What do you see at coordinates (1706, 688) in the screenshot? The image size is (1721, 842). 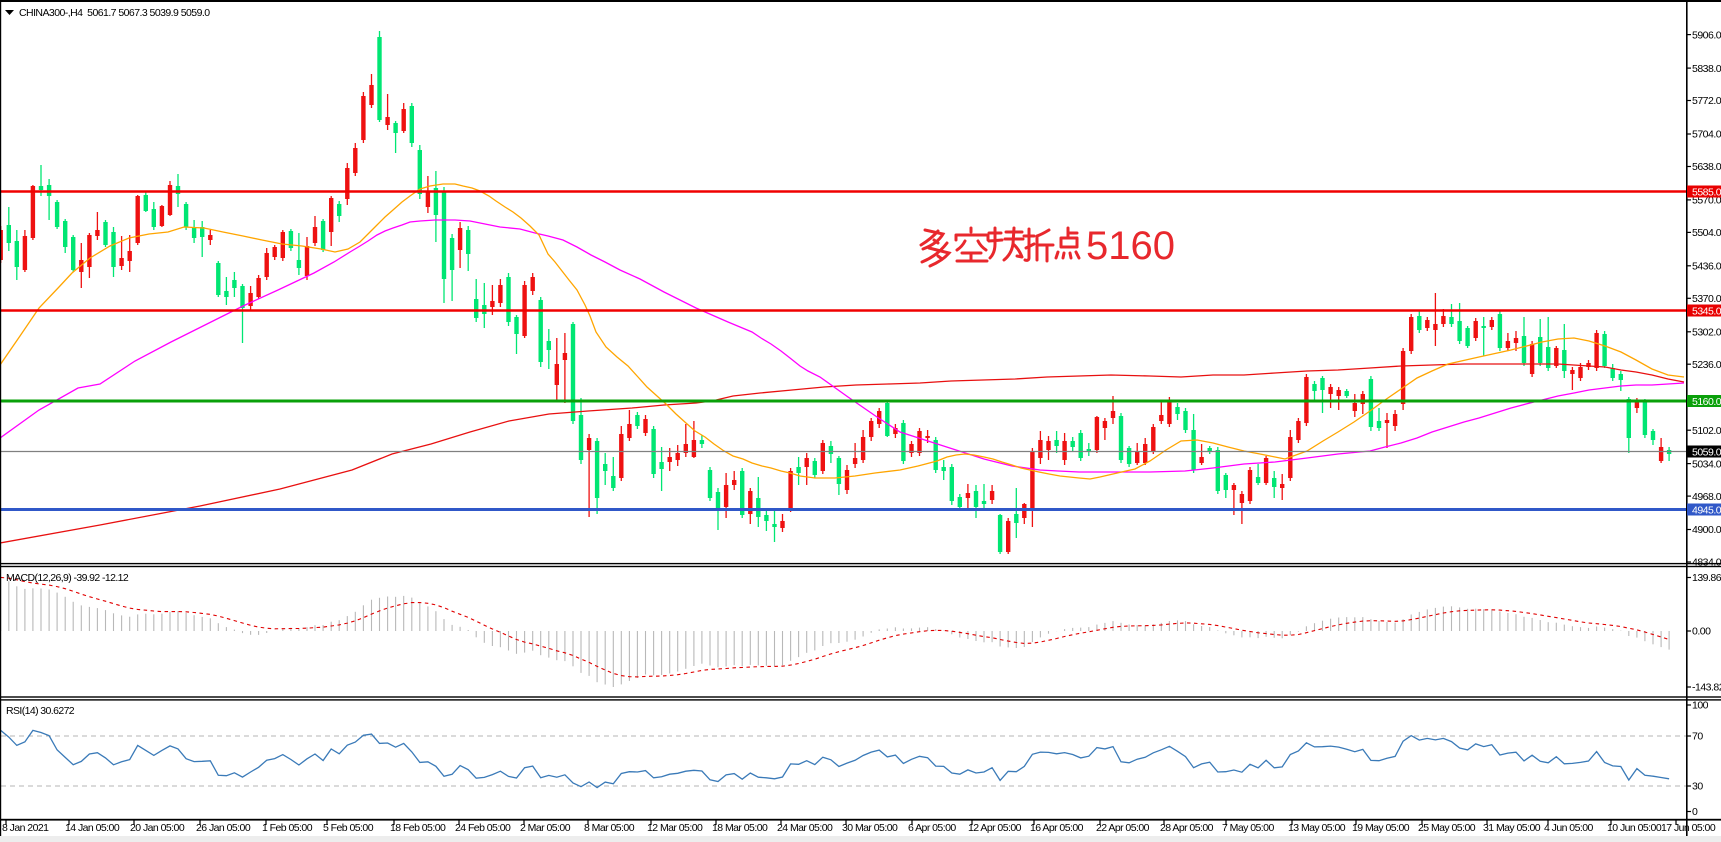 I see `svg-text: -143.82` at bounding box center [1706, 688].